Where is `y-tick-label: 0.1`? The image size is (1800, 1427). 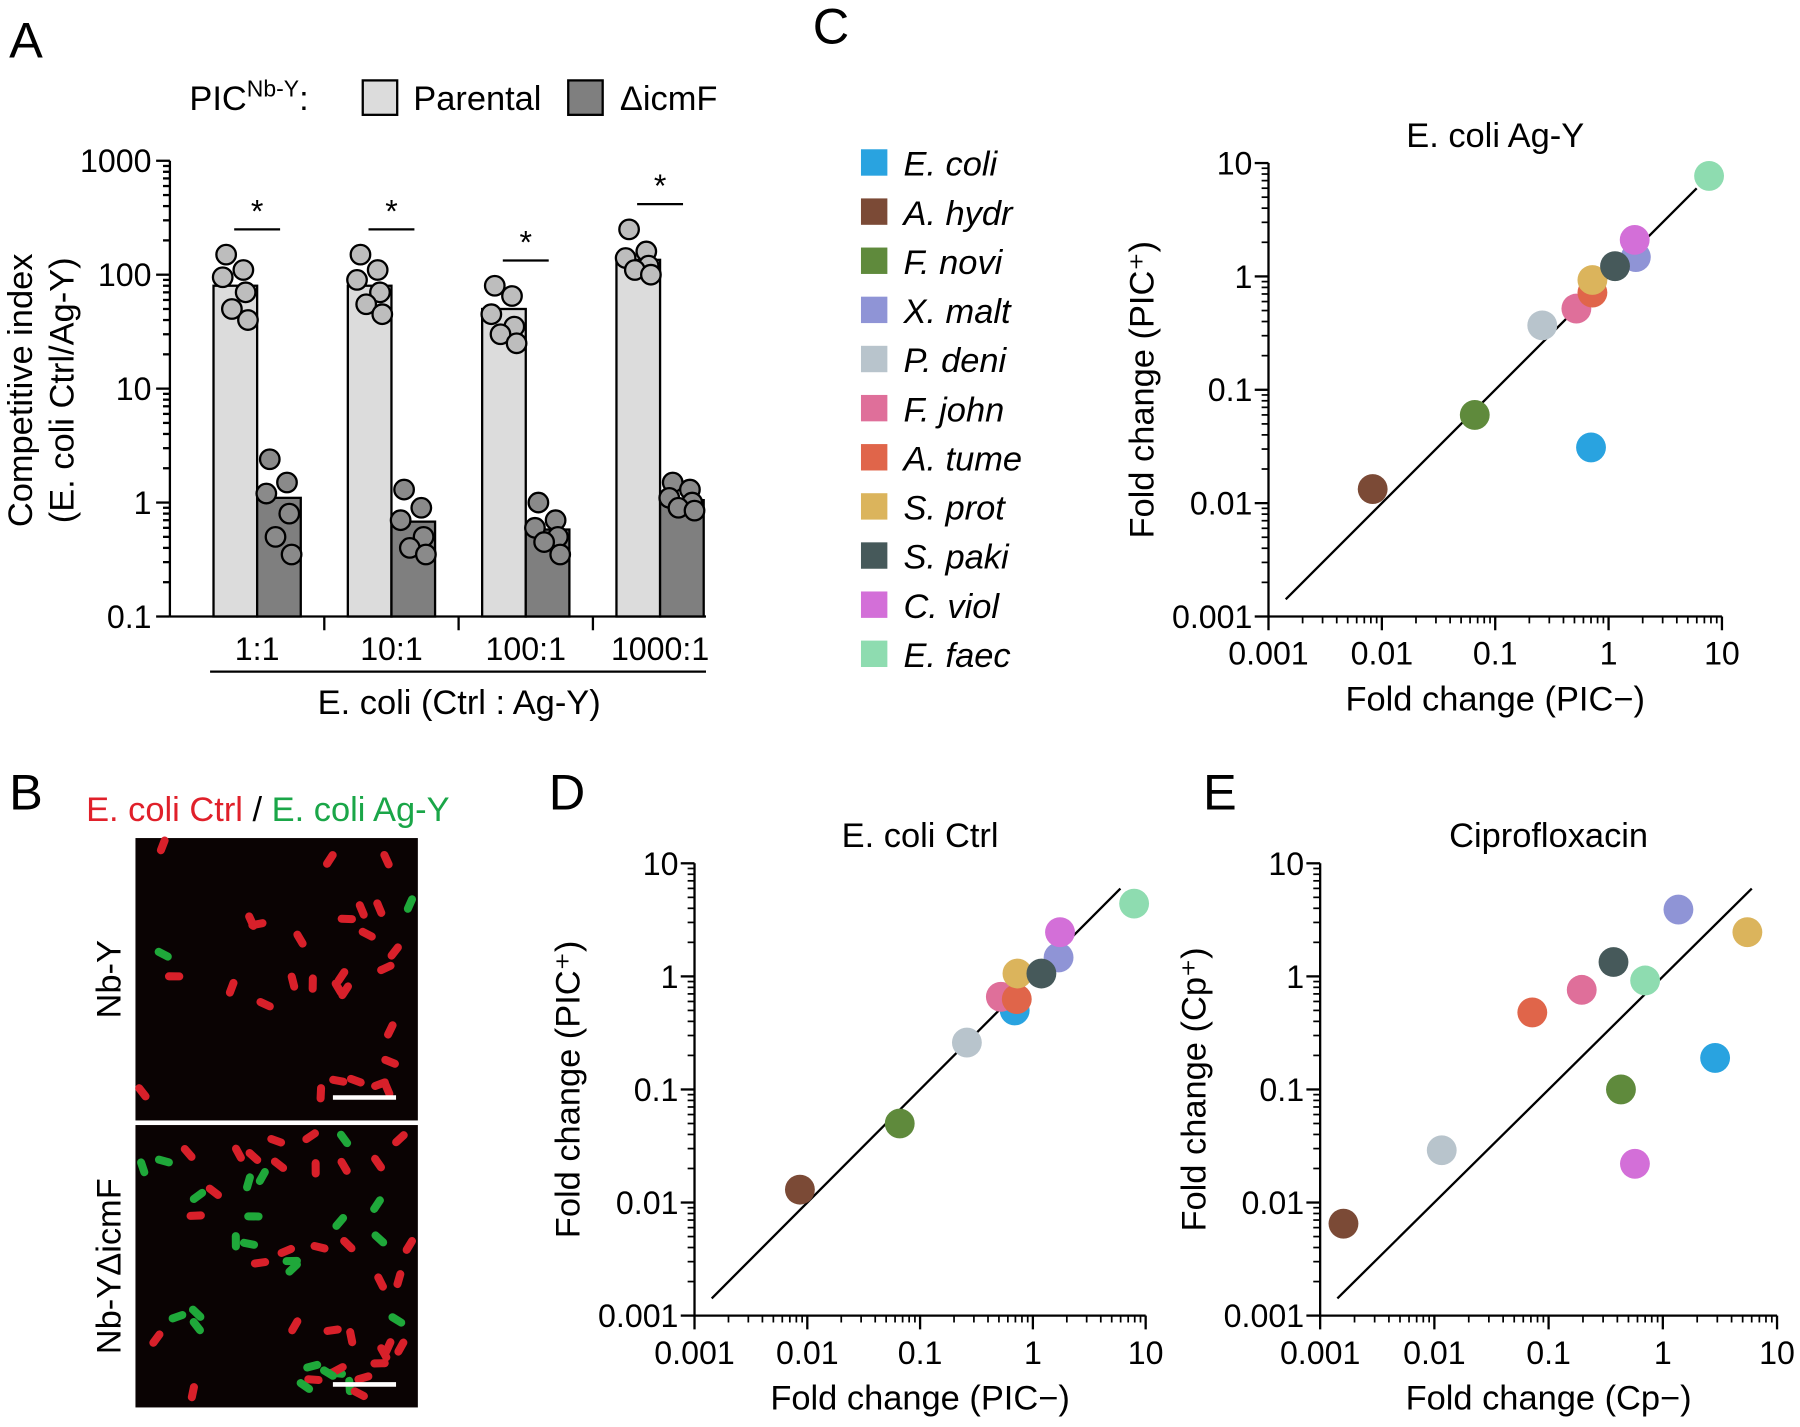
y-tick-label: 0.1 is located at coordinates (1230, 390).